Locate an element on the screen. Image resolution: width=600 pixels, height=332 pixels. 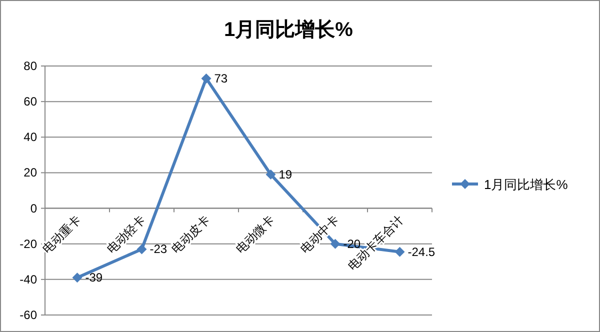
data-label: 19 is located at coordinates (285, 174).